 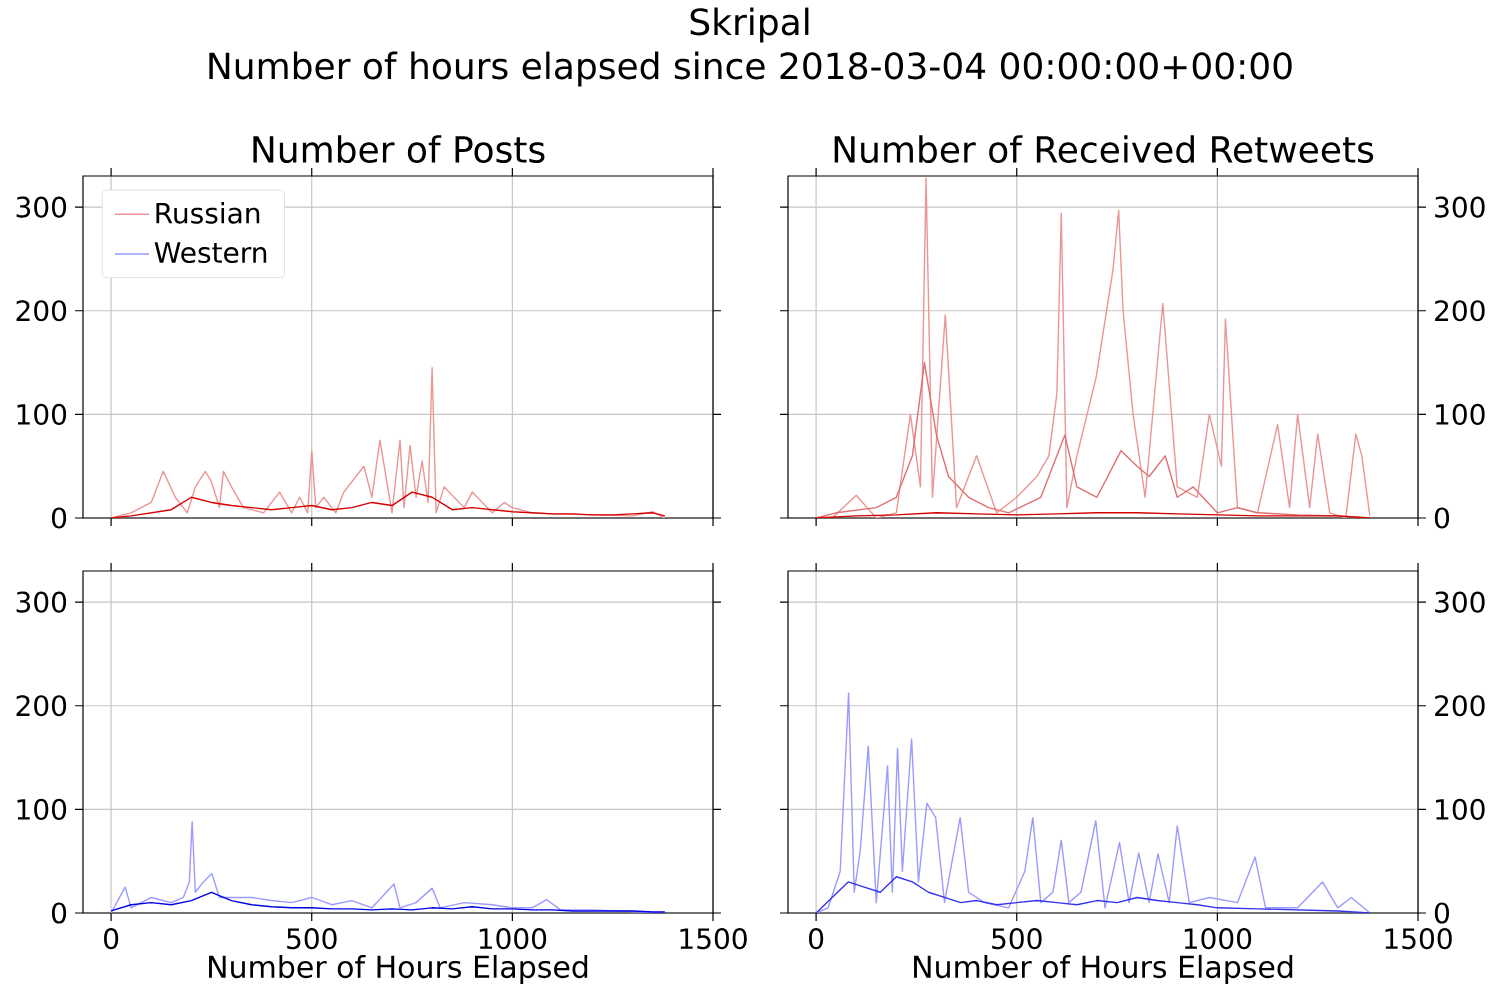 What do you see at coordinates (399, 149) in the screenshot?
I see `chart-title: Number of Posts` at bounding box center [399, 149].